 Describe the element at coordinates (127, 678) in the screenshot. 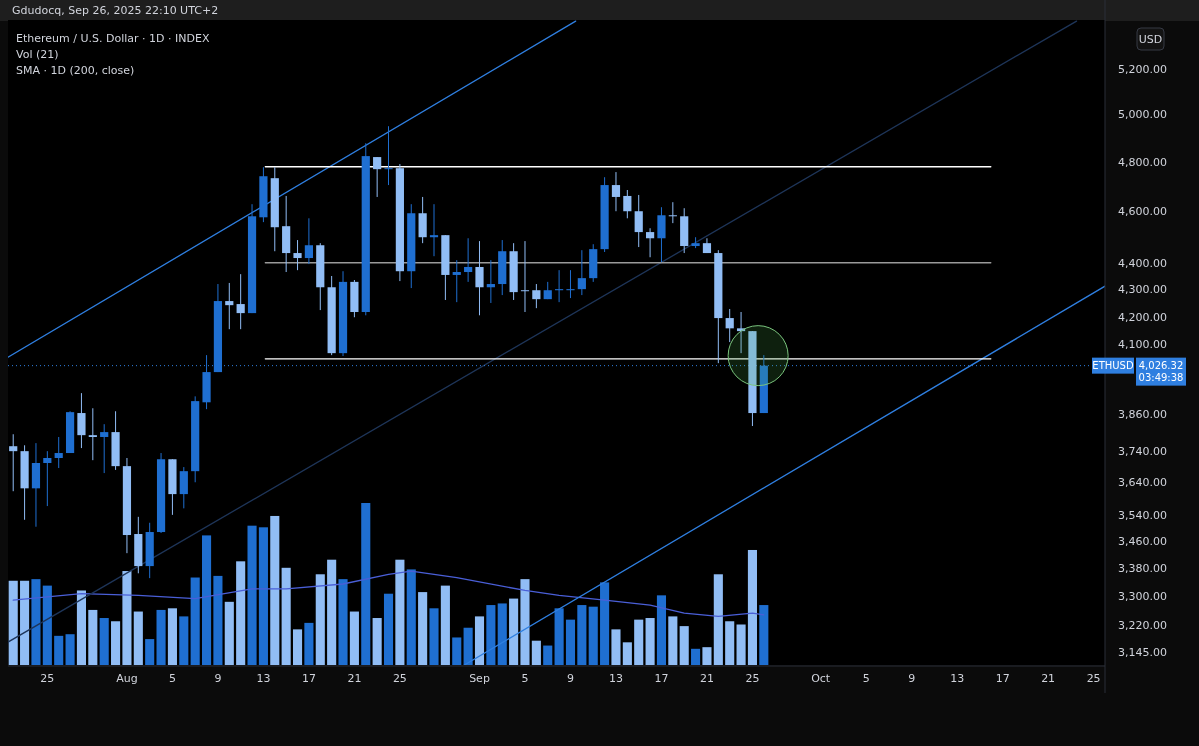

I see `x-tick-label: Aug` at that location.